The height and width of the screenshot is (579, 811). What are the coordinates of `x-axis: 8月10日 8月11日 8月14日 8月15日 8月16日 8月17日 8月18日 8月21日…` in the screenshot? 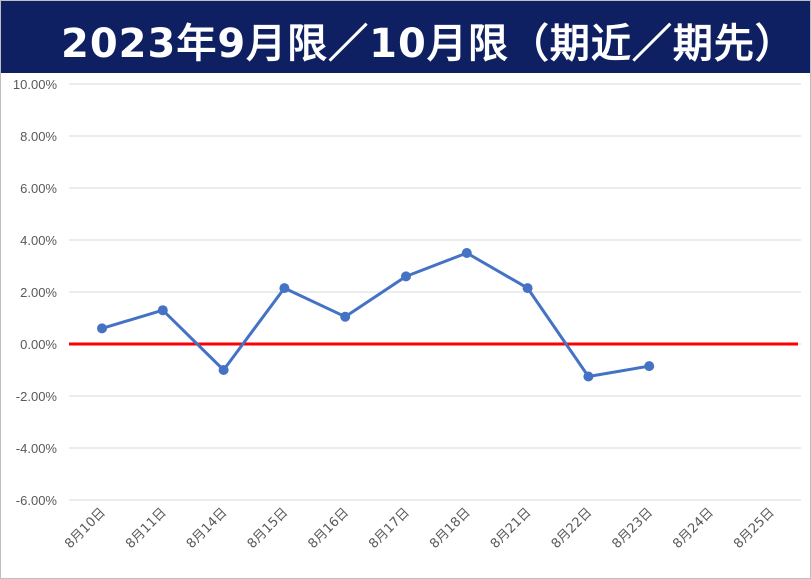 It's located at (419, 528).